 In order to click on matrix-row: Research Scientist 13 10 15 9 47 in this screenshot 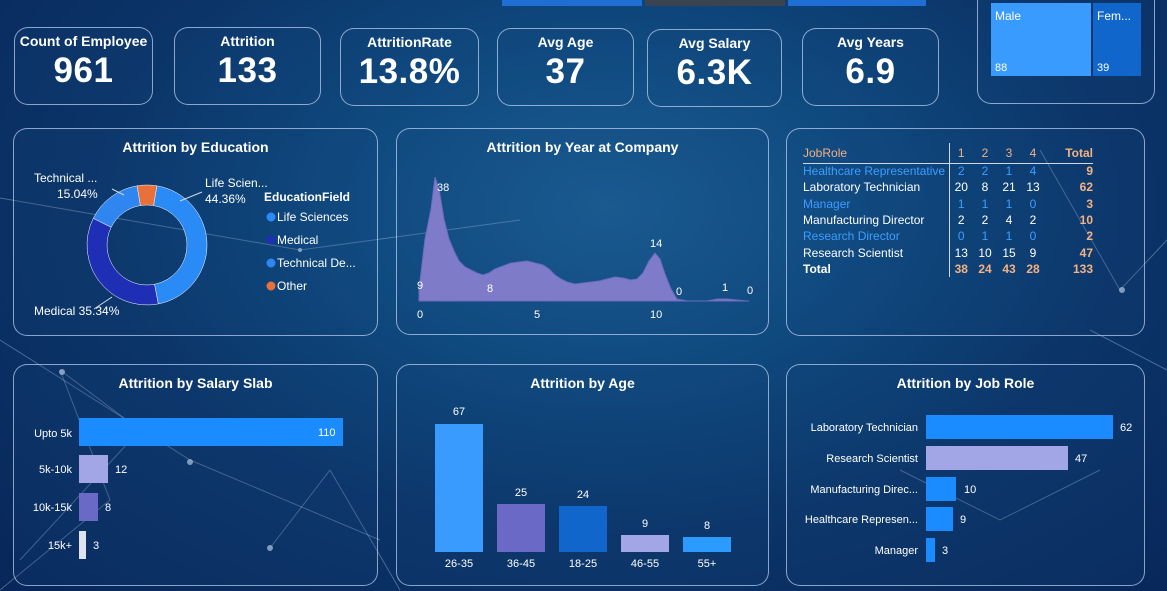, I will do `click(948, 252)`.